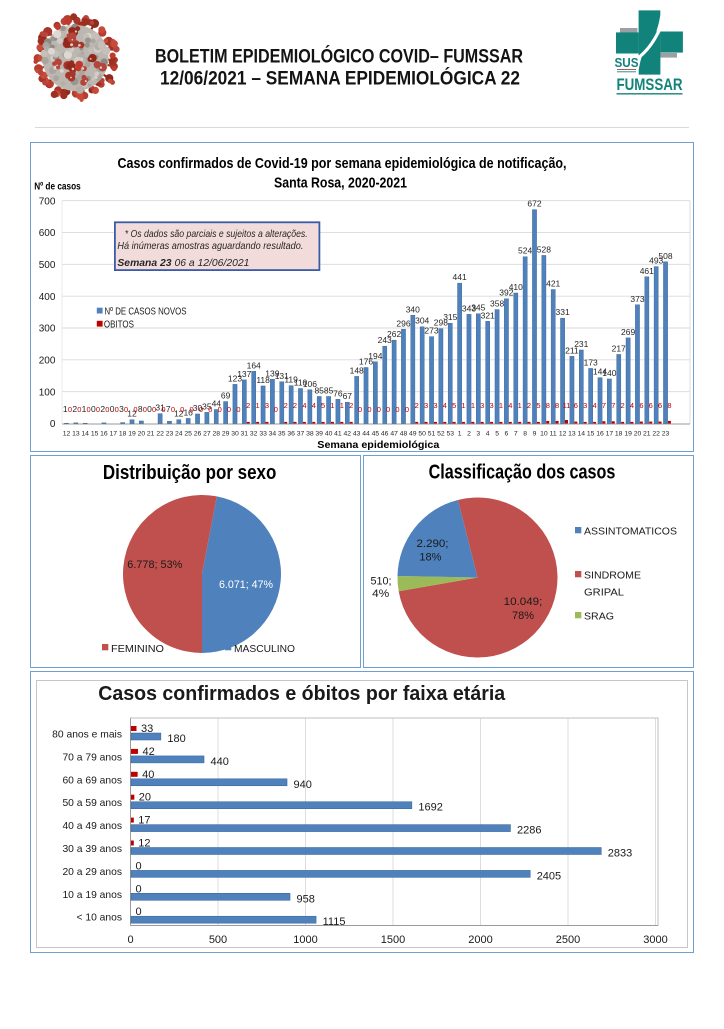 The width and height of the screenshot is (724, 1029). I want to click on svg-text: 373, so click(637, 299).